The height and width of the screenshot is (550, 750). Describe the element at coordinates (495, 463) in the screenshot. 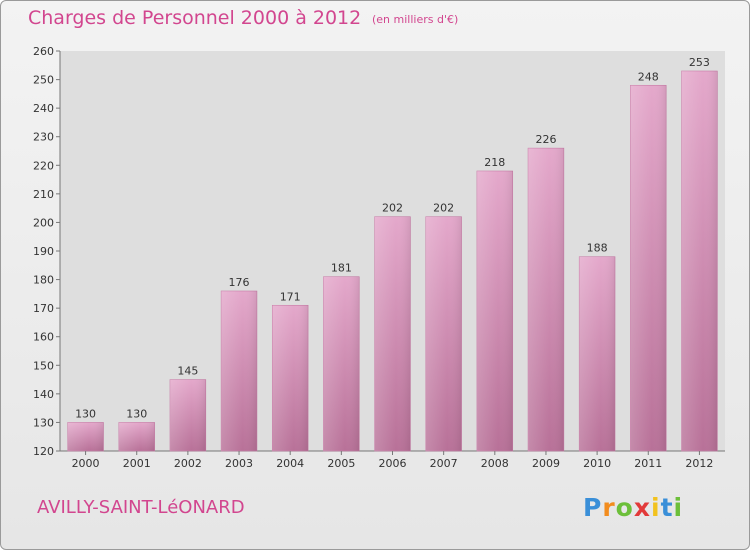

I see `x-tick-label: 2008` at that location.